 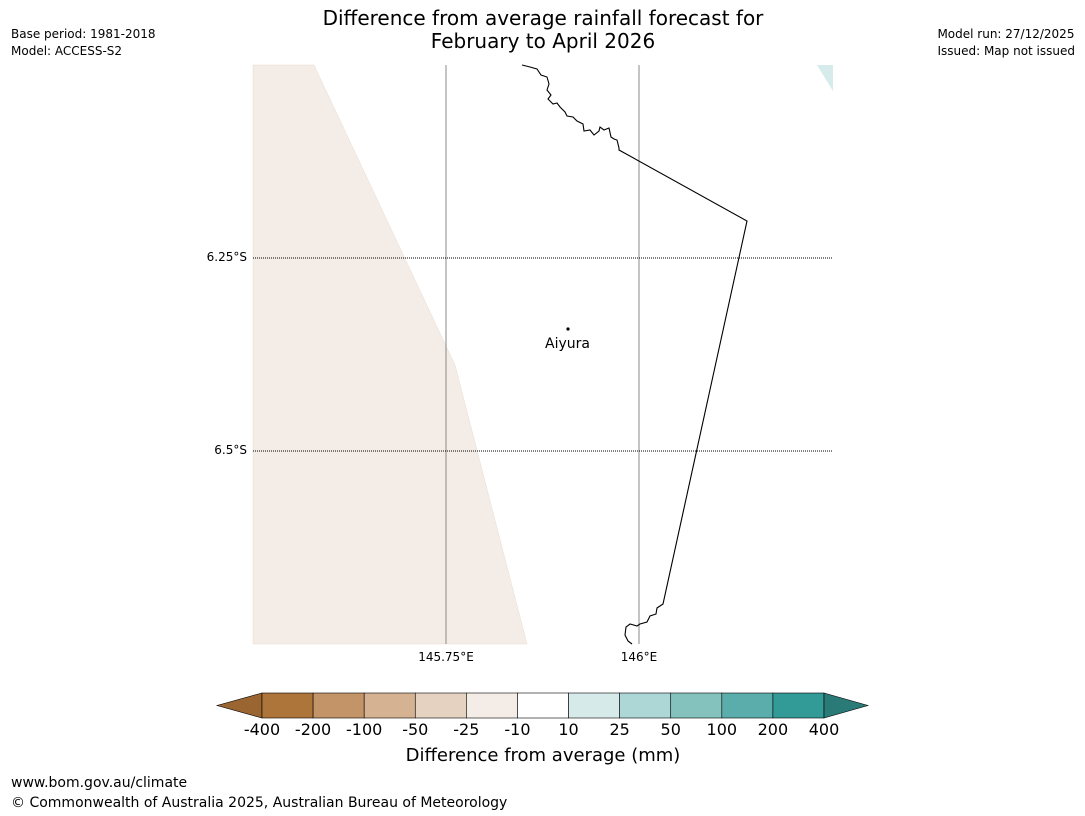 I want to click on colorbar-tick-label: -100, so click(x=364, y=729).